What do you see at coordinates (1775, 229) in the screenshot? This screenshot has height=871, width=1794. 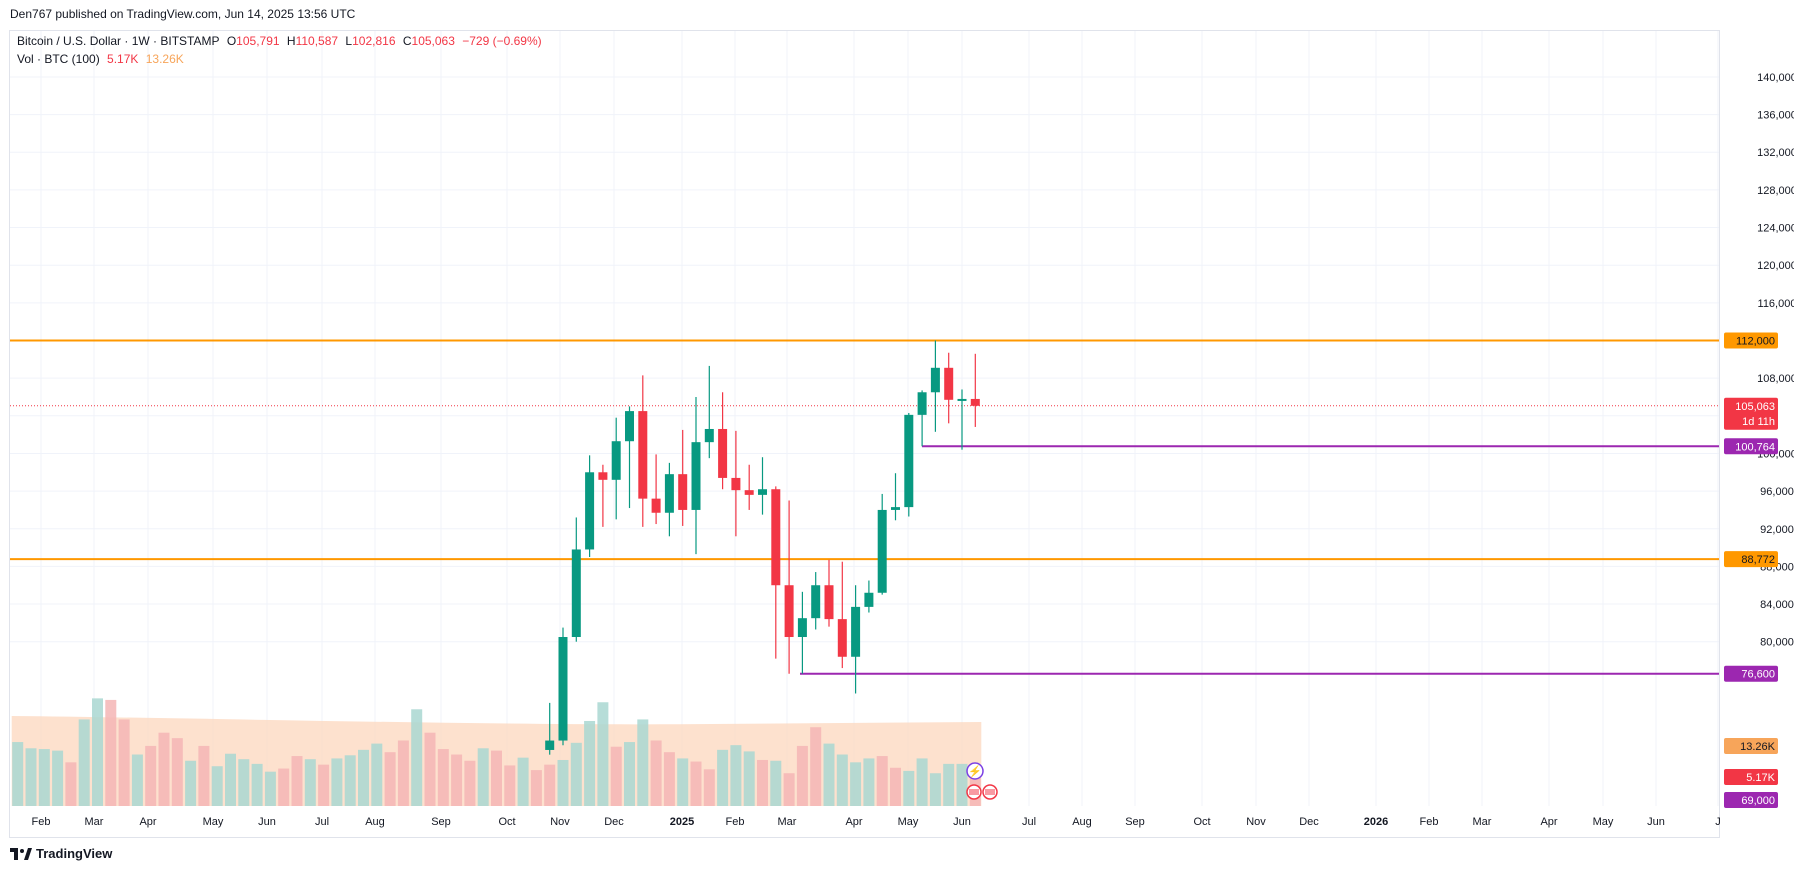 I see `price-tick-label: 124,000` at bounding box center [1775, 229].